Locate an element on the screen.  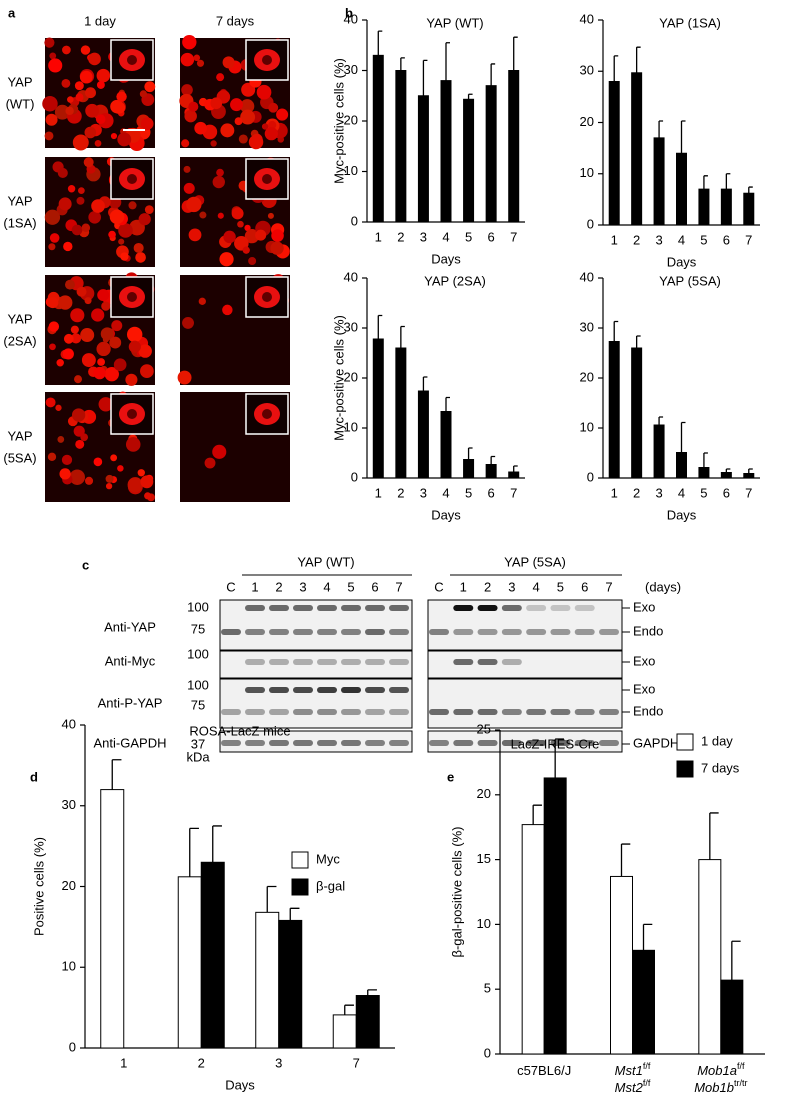
label-text: c57BL6/J is located at coordinates (544, 1070).